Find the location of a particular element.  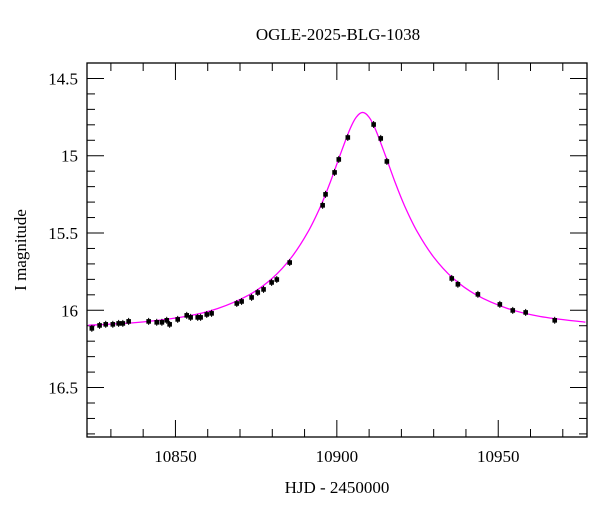

y-tick-label: 14.5 is located at coordinates (63, 78).